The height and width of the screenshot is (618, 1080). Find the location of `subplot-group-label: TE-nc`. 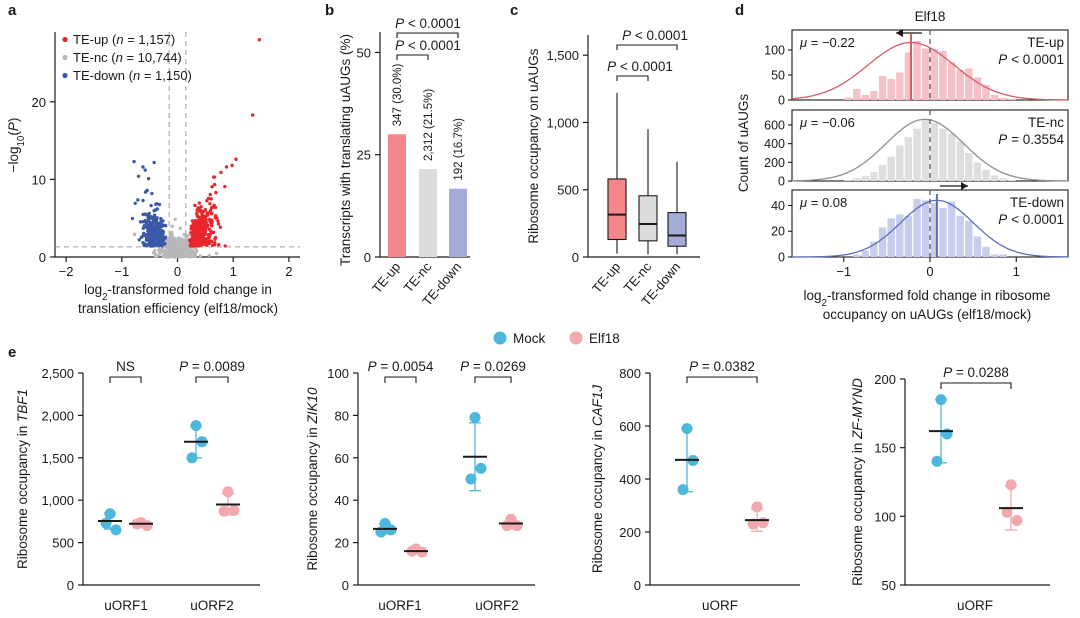

subplot-group-label: TE-nc is located at coordinates (1046, 122).